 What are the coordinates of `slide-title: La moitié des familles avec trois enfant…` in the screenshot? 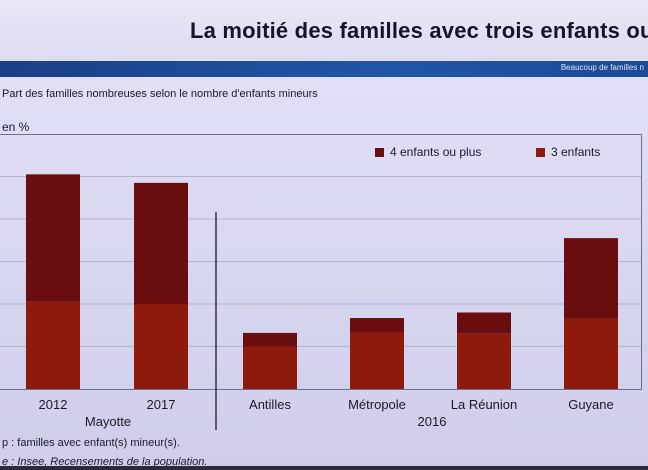 It's located at (419, 30).